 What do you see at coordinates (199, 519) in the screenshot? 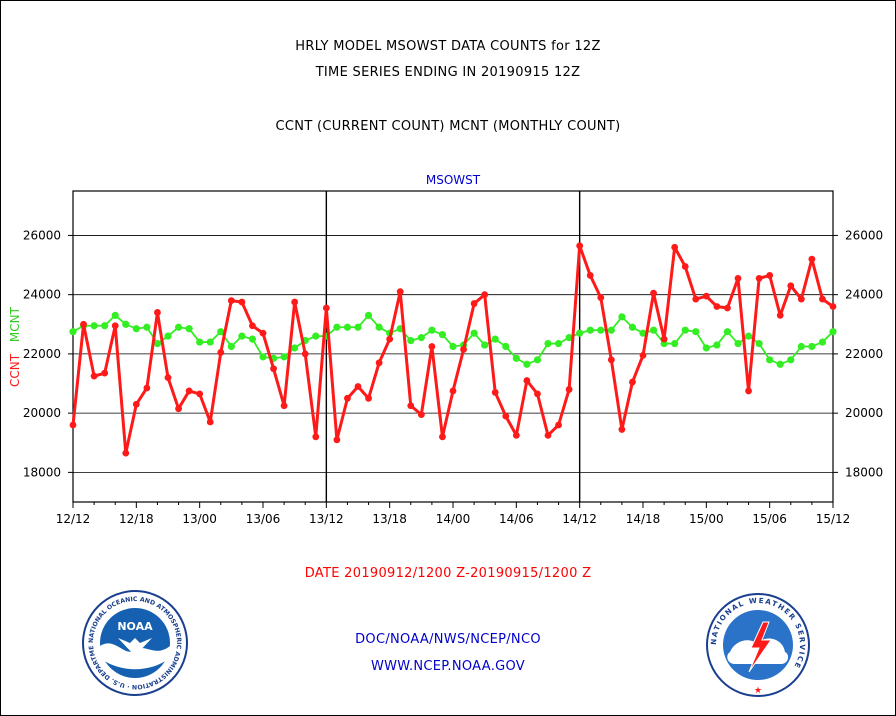
I see `x-tick-label: 13/00` at bounding box center [199, 519].